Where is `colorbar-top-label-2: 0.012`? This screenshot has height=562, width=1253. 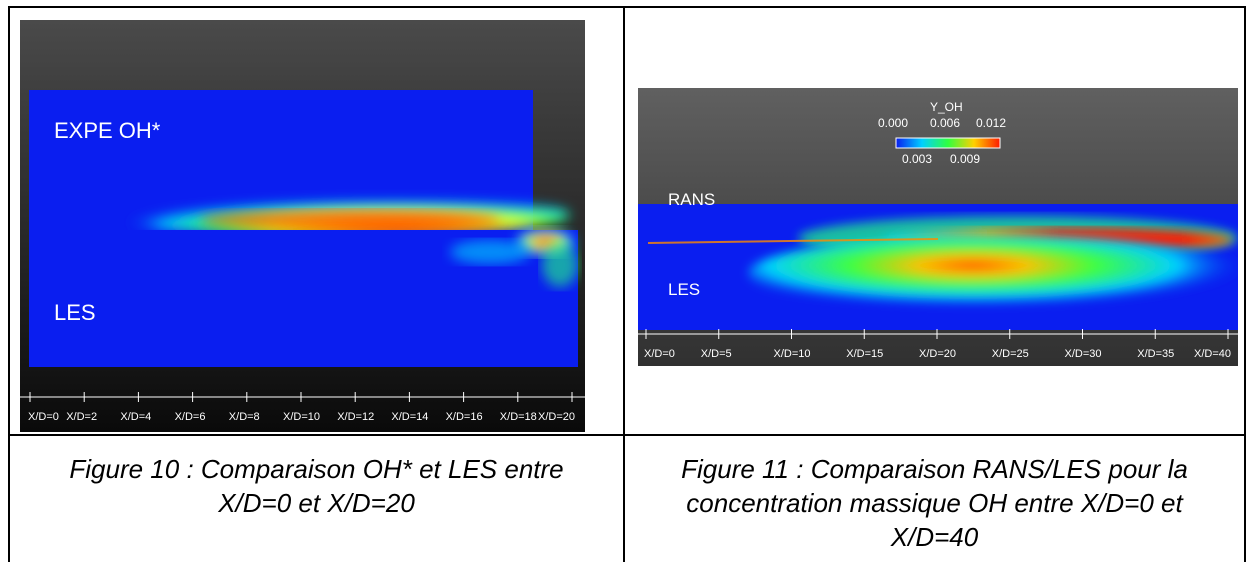
colorbar-top-label-2: 0.012 is located at coordinates (991, 123).